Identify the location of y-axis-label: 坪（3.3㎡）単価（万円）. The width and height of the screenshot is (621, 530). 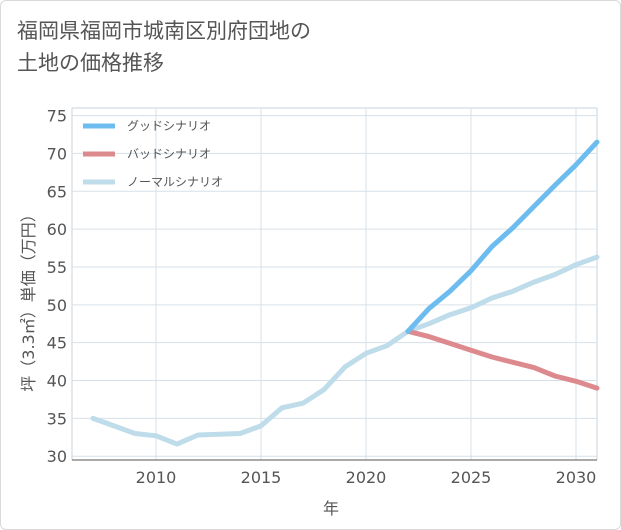
(28, 298).